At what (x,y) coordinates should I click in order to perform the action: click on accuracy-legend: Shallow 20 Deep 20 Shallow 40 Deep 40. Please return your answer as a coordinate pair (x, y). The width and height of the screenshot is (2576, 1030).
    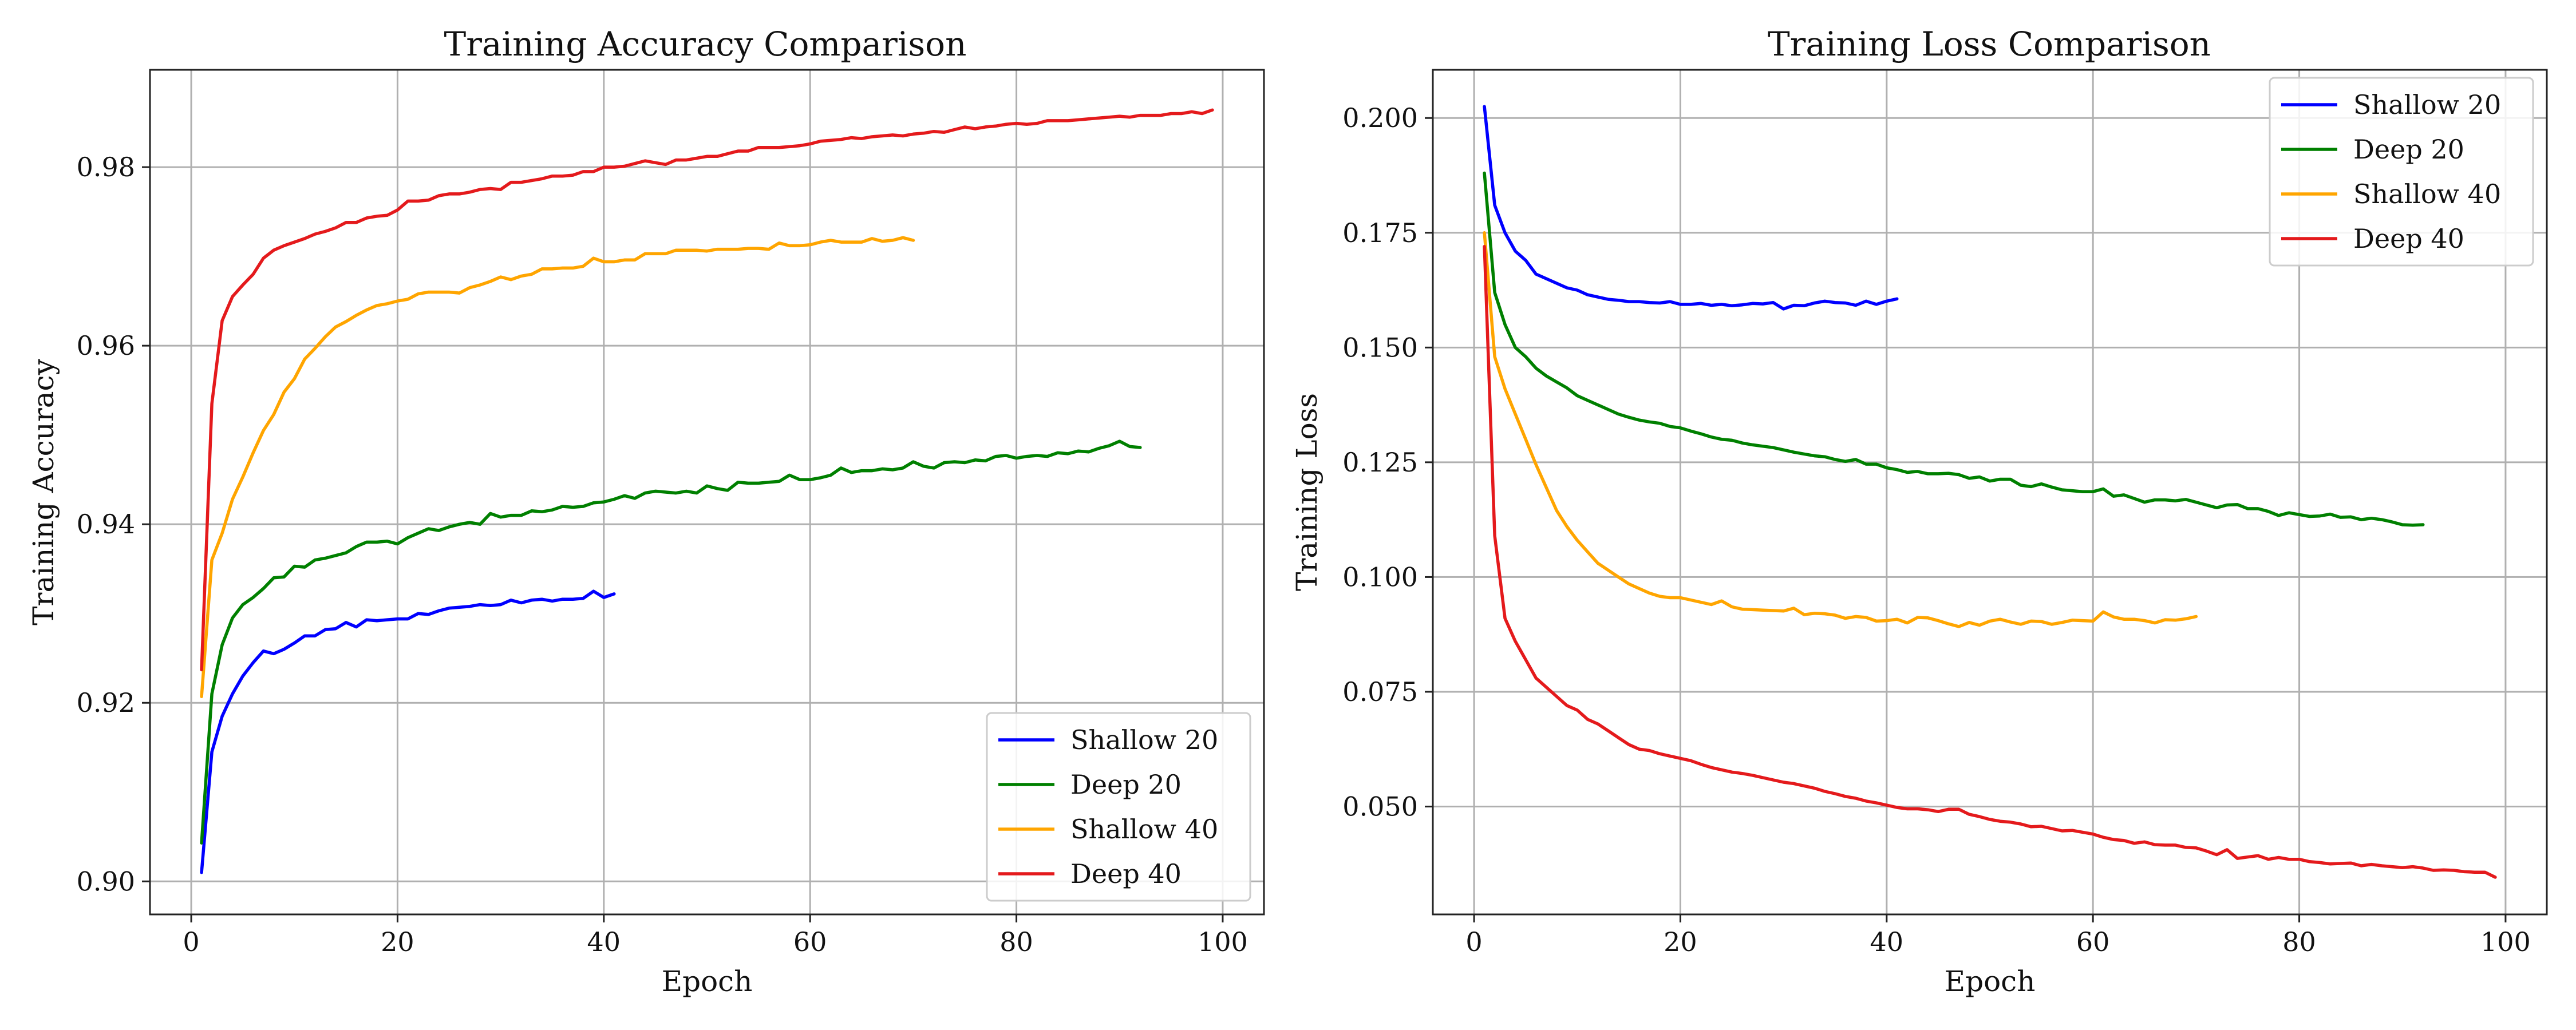
    Looking at the image, I should click on (1118, 807).